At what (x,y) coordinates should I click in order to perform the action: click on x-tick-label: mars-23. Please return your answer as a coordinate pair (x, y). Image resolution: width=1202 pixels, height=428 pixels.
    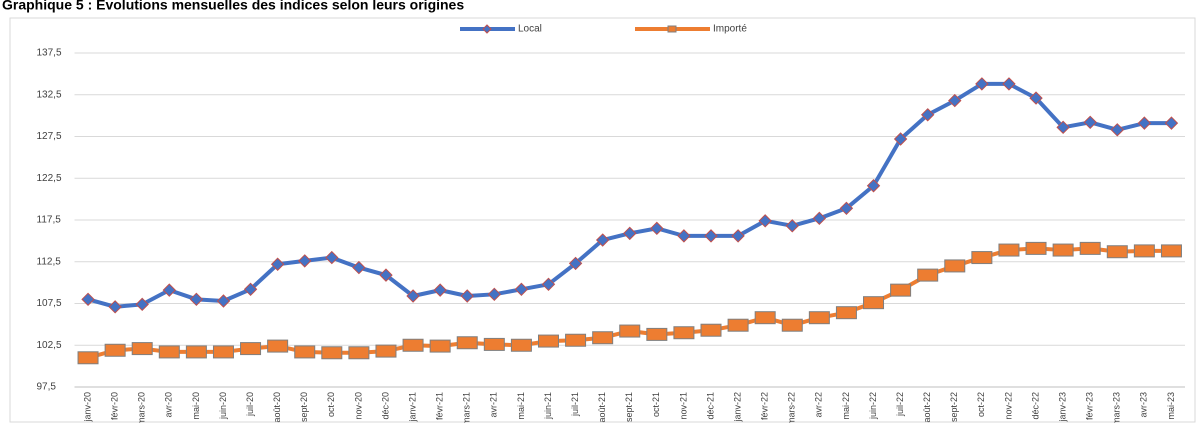
    Looking at the image, I should click on (1117, 407).